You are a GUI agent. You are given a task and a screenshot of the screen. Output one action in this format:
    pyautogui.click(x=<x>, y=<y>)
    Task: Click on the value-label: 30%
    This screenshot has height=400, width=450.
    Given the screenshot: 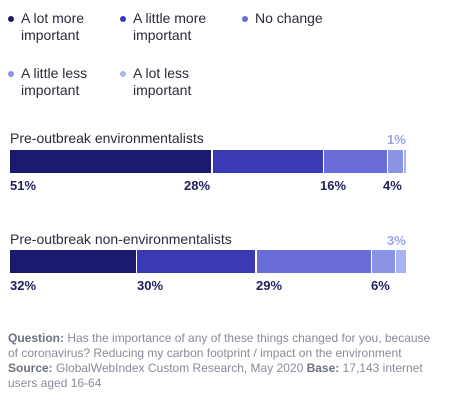 What is the action you would take?
    pyautogui.click(x=150, y=285)
    